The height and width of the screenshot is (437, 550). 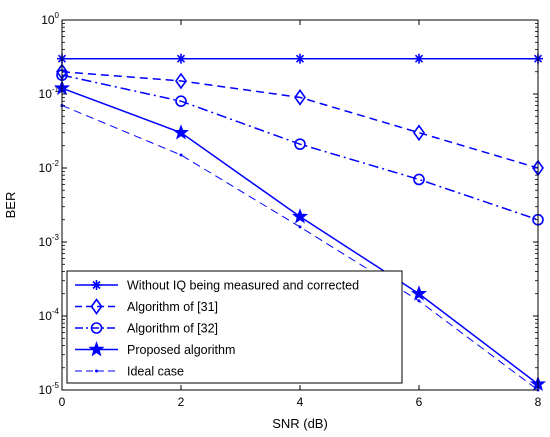 I want to click on y-tick-label: 10⁰, so click(x=50, y=19).